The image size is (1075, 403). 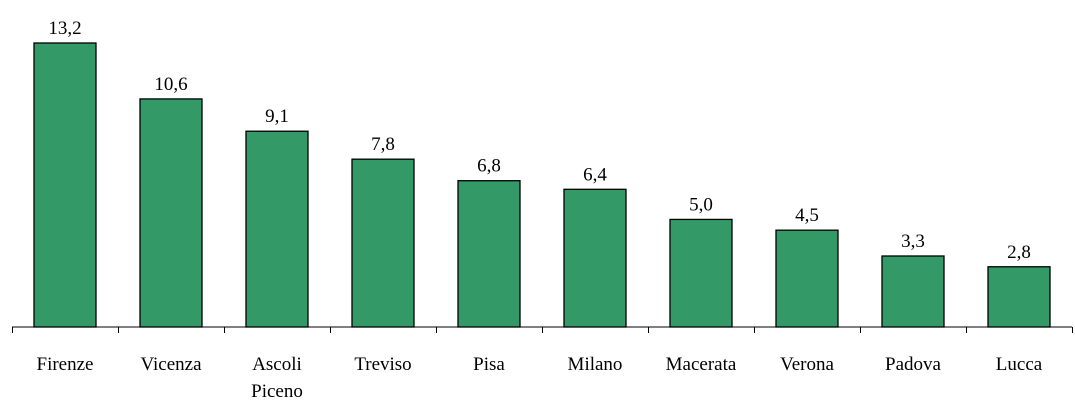 I want to click on x-axis, so click(x=542, y=329).